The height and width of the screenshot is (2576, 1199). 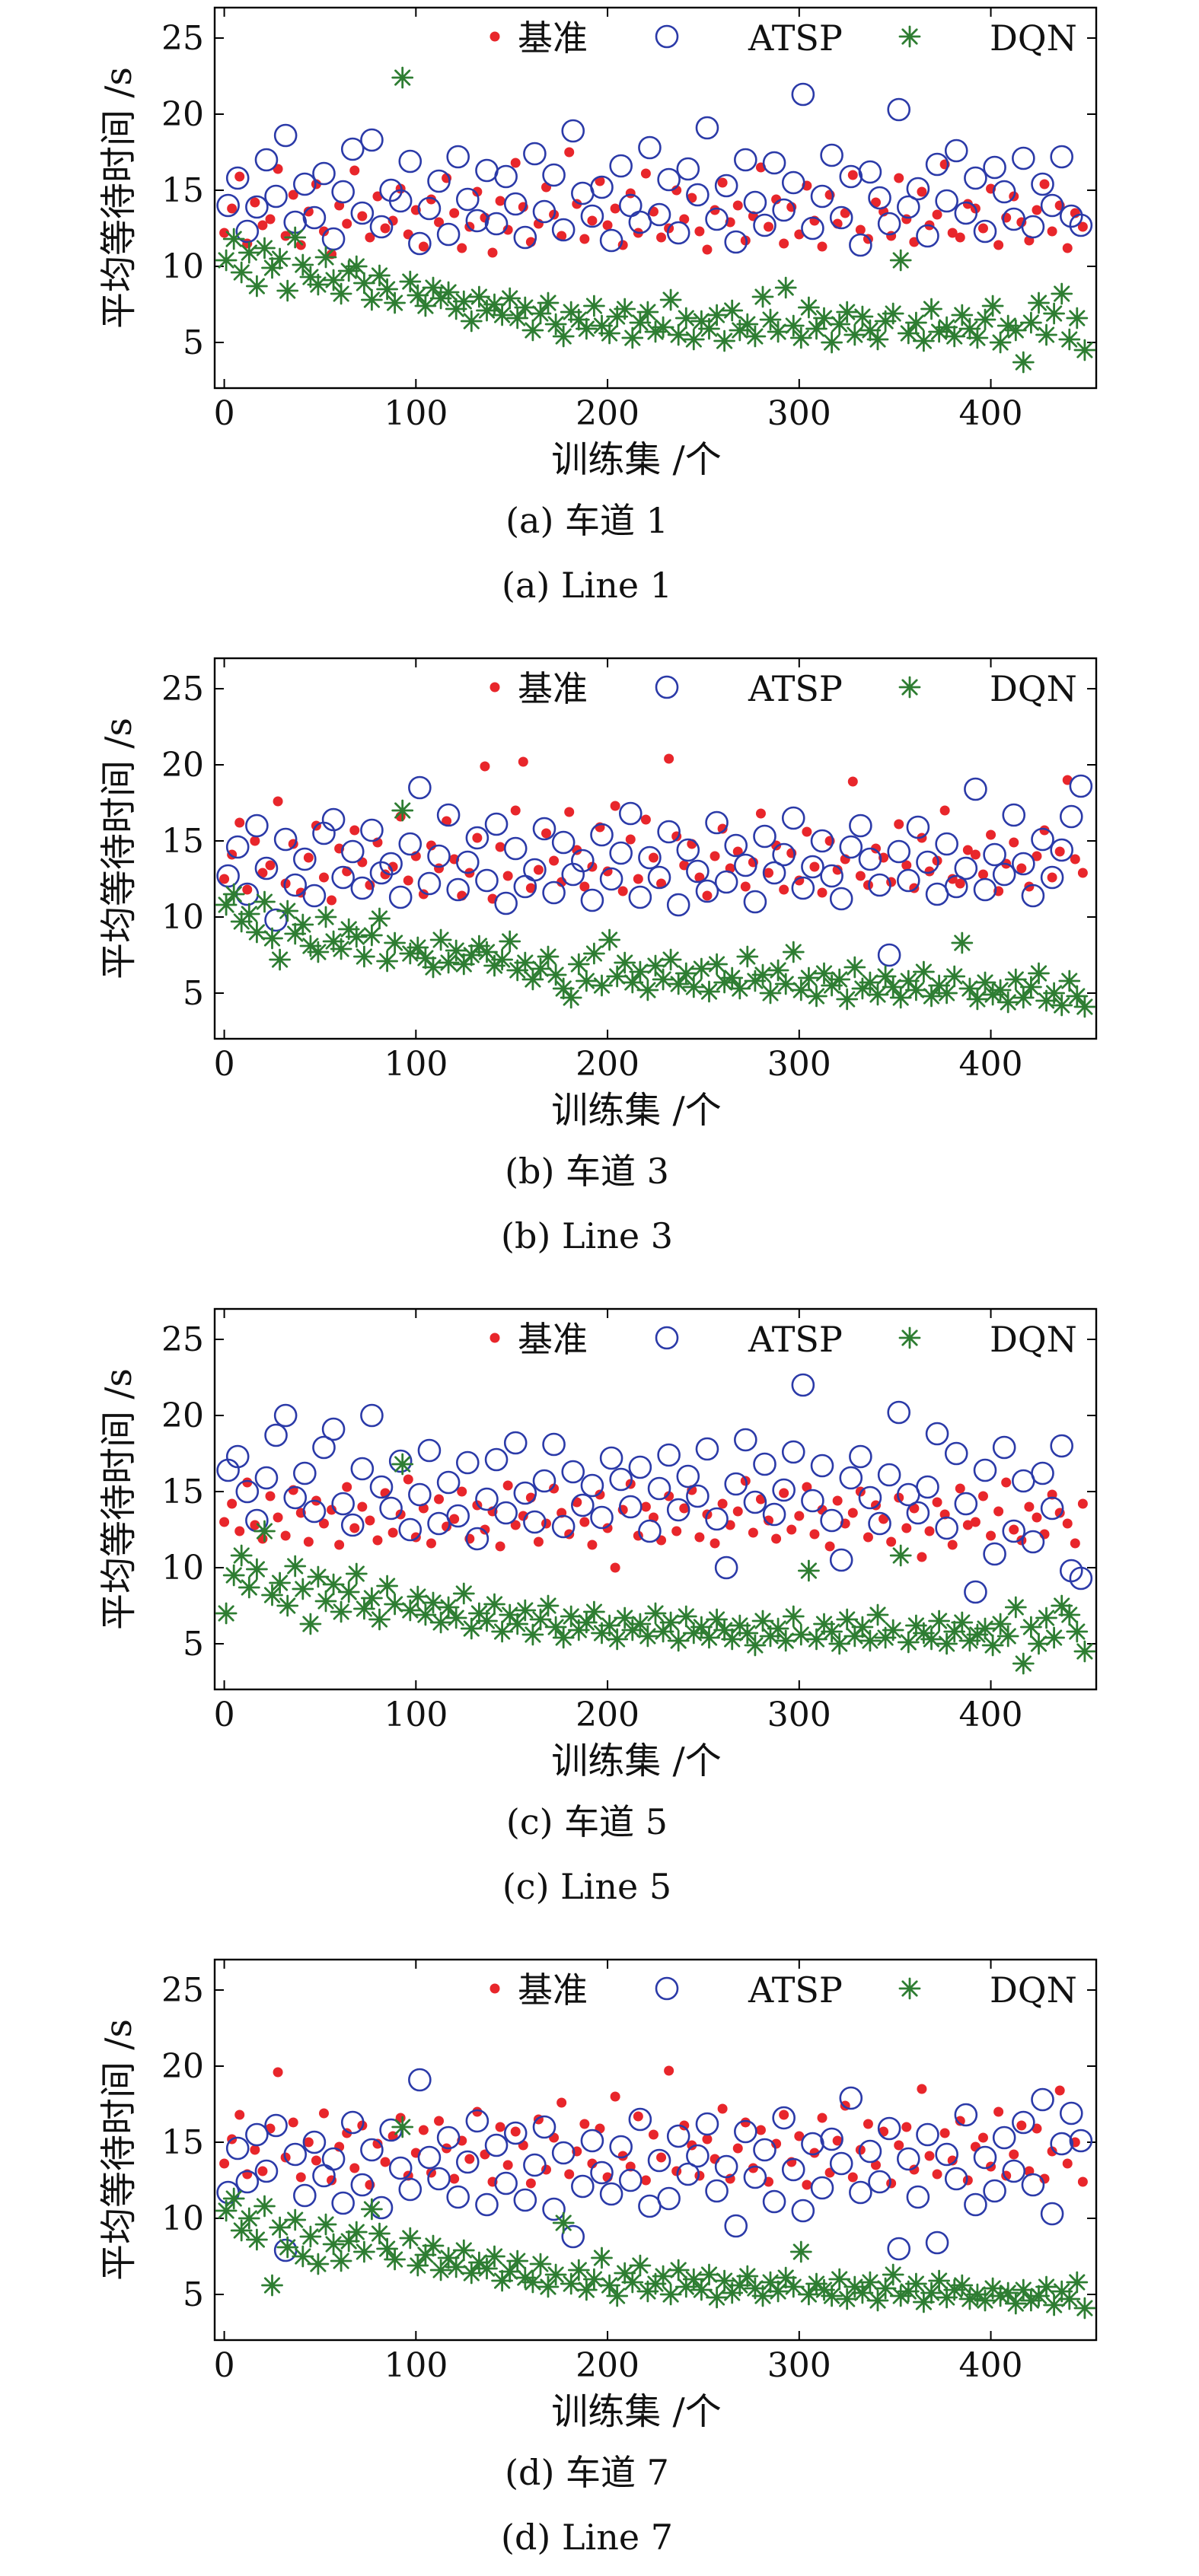 What do you see at coordinates (796, 688) in the screenshot?
I see `legend-label: ATSP` at bounding box center [796, 688].